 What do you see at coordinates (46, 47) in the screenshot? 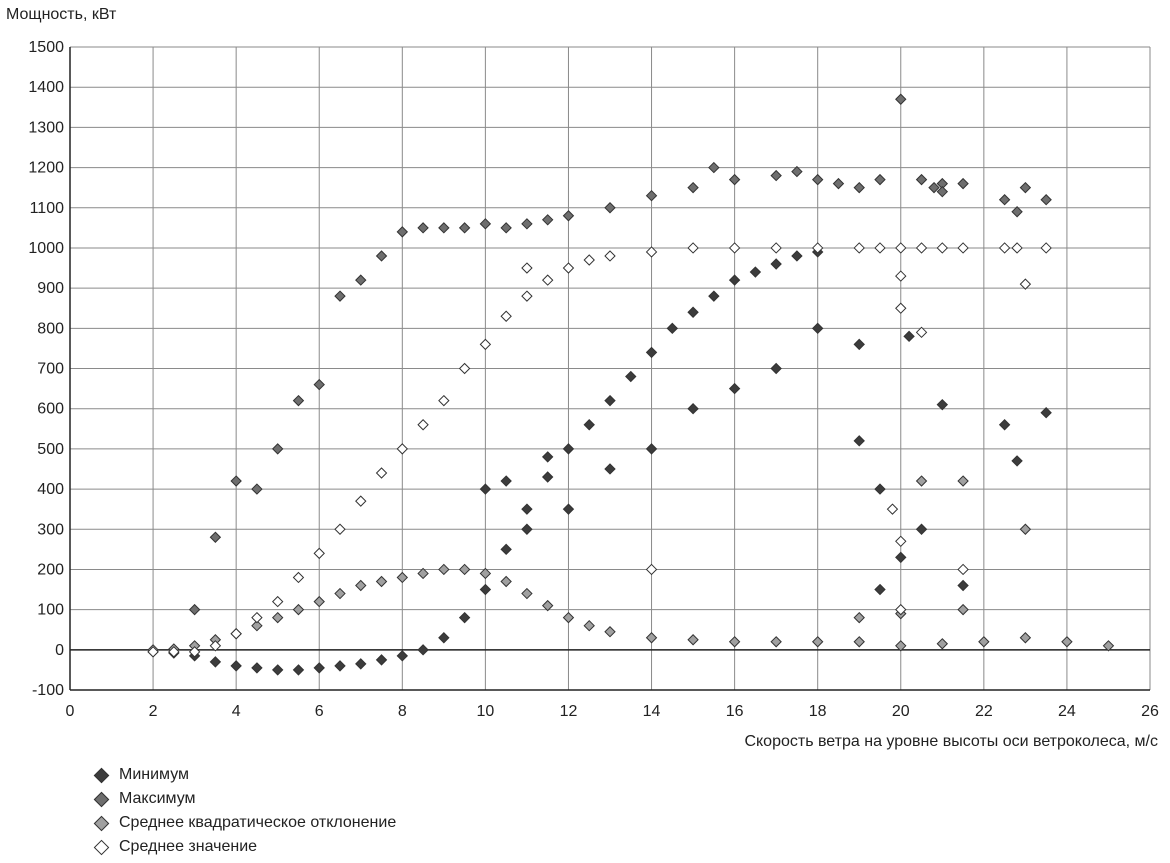
I see `y-tick-label: 1500` at bounding box center [46, 47].